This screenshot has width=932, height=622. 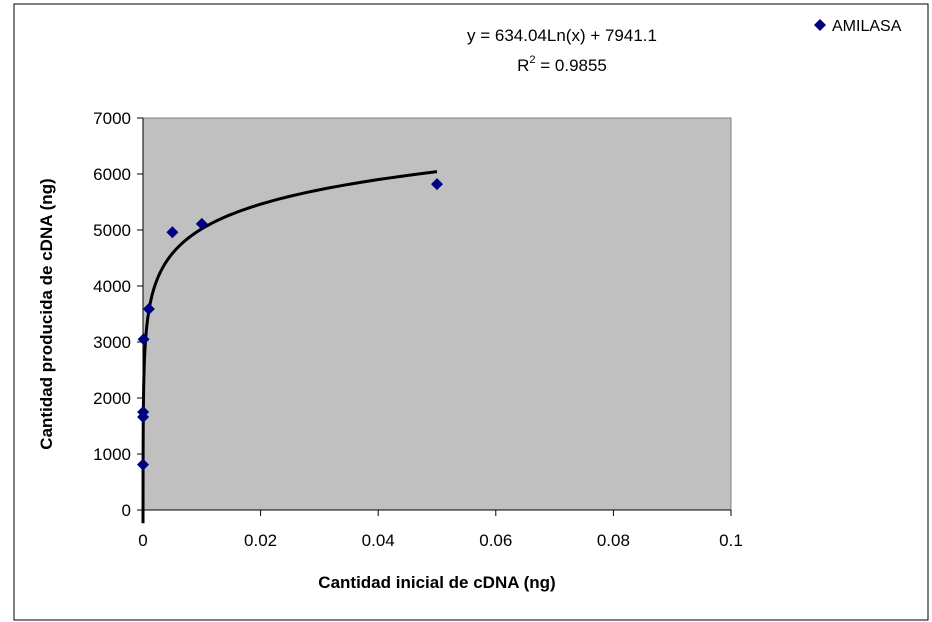 I want to click on x-tick-label: 0.06, so click(x=495, y=540).